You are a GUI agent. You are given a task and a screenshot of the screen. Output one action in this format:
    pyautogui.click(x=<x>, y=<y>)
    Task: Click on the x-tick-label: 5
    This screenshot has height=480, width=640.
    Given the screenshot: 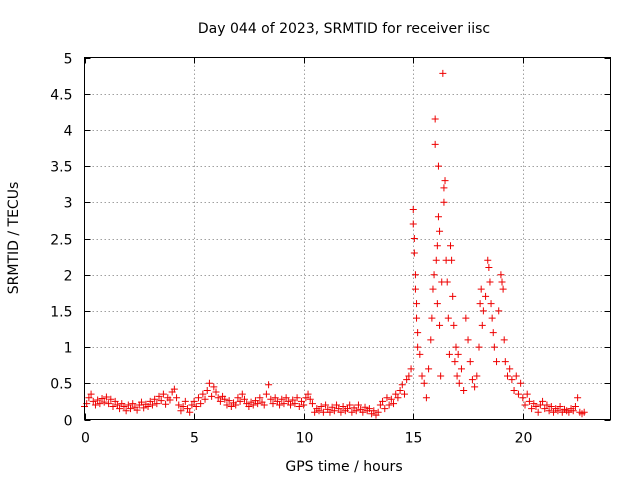 What is the action you would take?
    pyautogui.click(x=194, y=439)
    